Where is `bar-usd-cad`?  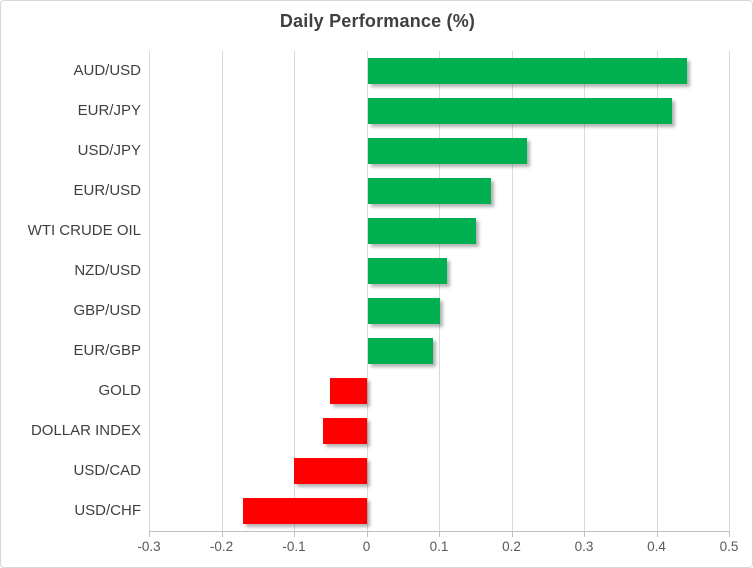
bar-usd-cad is located at coordinates (330, 471).